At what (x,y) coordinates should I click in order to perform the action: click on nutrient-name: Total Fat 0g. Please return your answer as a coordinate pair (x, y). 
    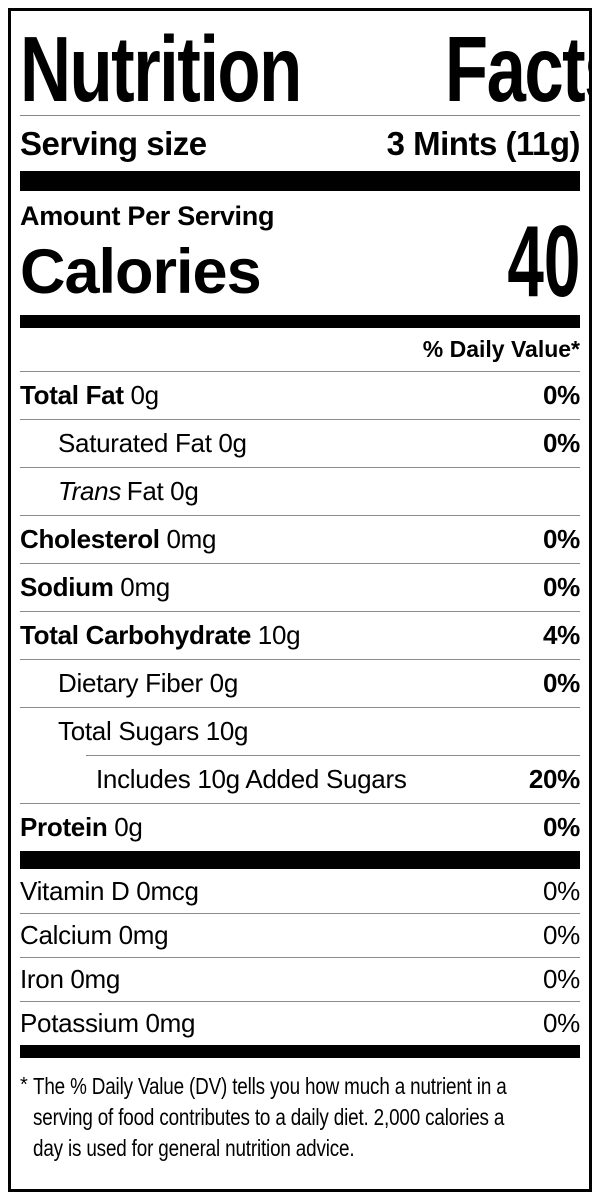
    Looking at the image, I should click on (89, 395).